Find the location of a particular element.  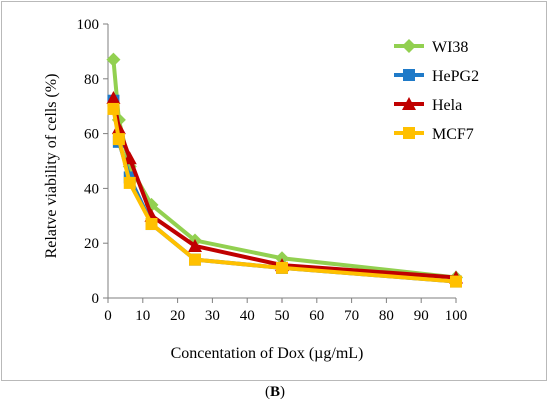

legend-item-wi38: WI38 is located at coordinates (431, 47).